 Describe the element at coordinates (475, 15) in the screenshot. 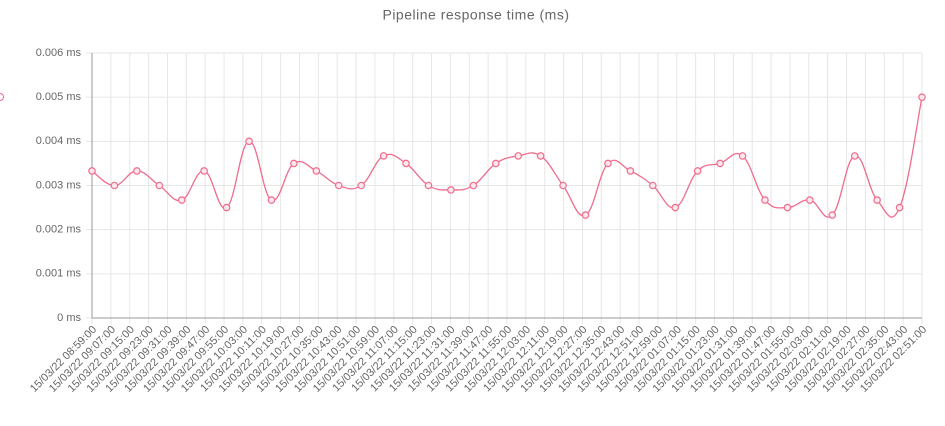

I see `chart-title: Pipeline response time (ms)` at that location.